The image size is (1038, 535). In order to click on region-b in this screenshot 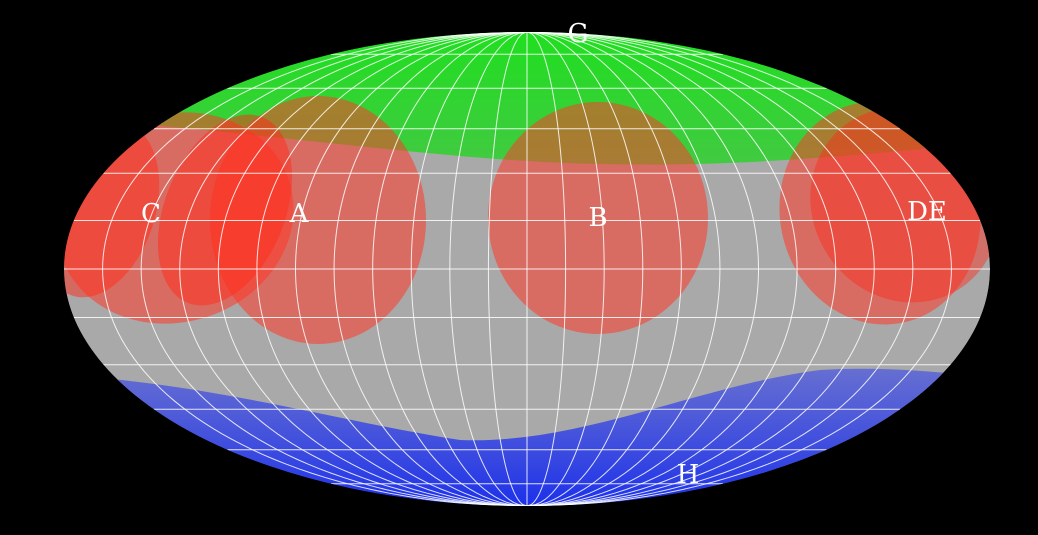, I will do `click(598, 218)`.